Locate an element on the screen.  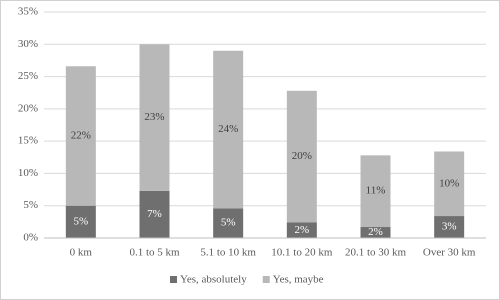
y-tick-label: 30% is located at coordinates (28, 44).